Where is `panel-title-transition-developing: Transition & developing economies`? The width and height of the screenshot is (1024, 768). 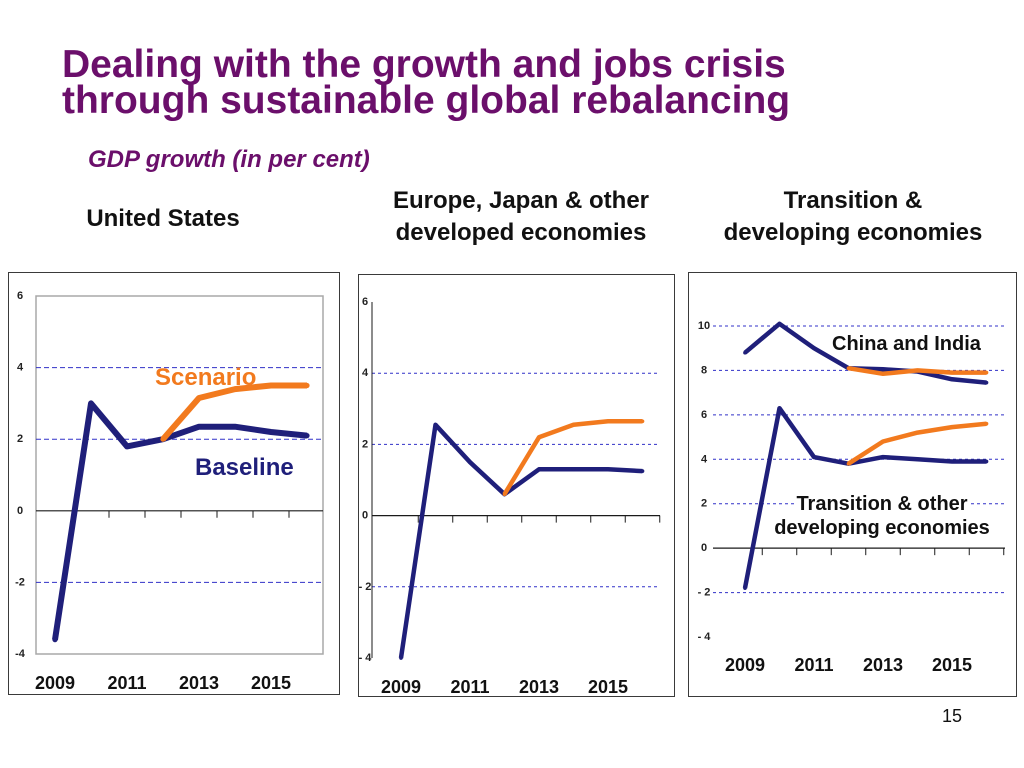
panel-title-transition-developing: Transition & developing economies is located at coordinates (853, 217).